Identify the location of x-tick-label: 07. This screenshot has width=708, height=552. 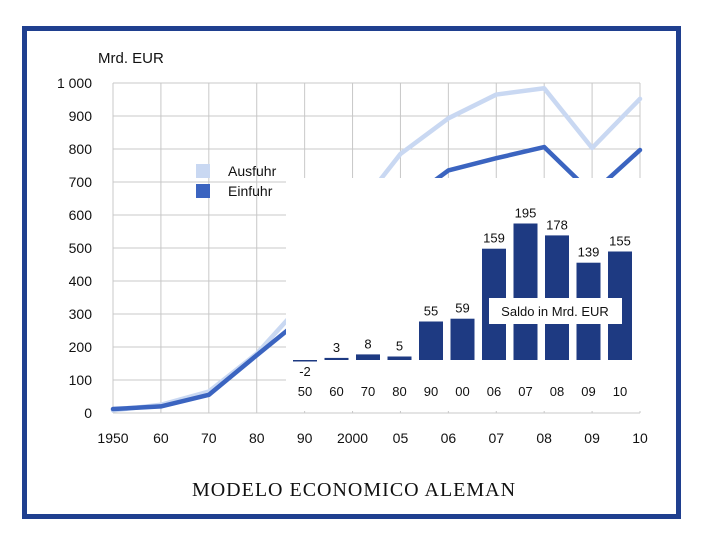
(496, 438).